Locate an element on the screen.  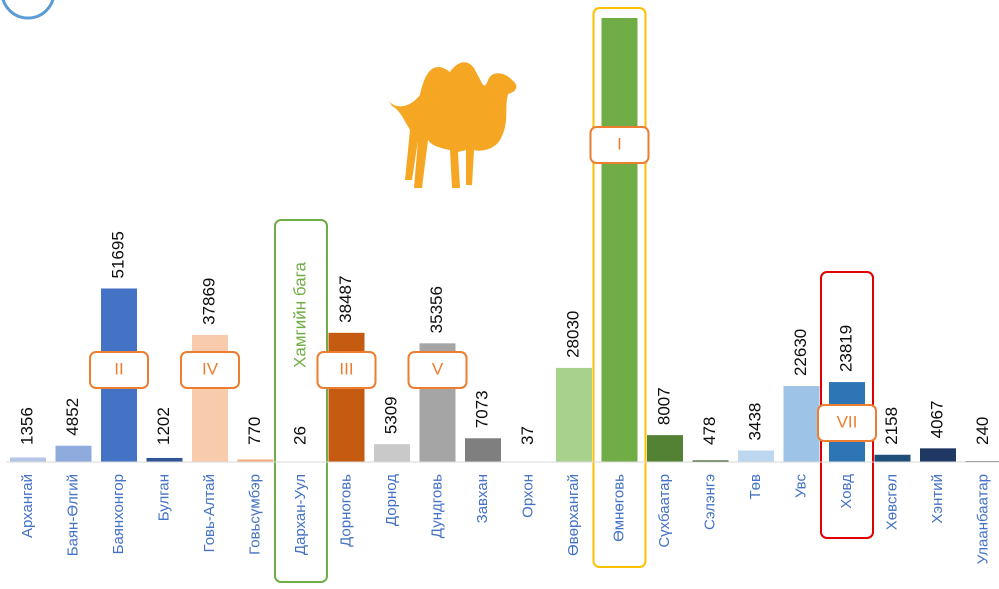
value-label: 51695 is located at coordinates (117, 254).